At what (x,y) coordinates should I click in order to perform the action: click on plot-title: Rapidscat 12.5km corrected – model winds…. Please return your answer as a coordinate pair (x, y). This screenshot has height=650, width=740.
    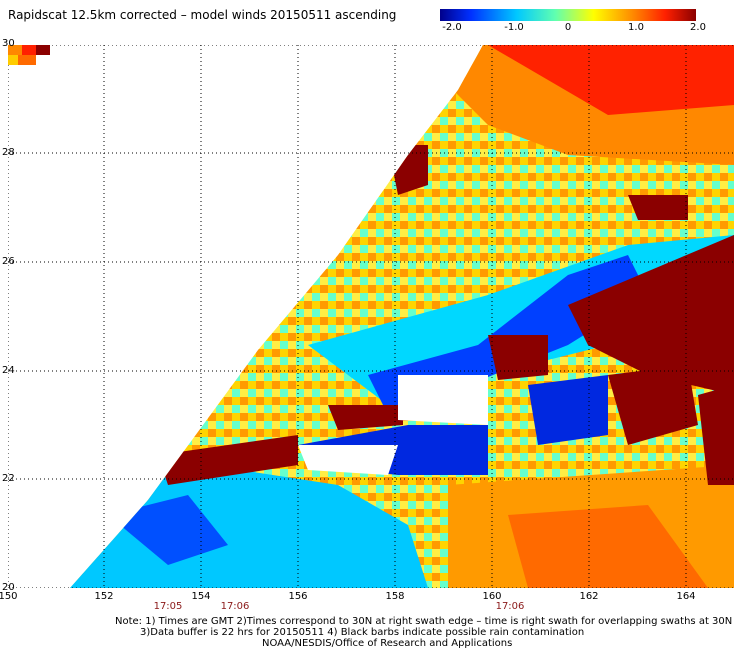
    Looking at the image, I should click on (202, 15).